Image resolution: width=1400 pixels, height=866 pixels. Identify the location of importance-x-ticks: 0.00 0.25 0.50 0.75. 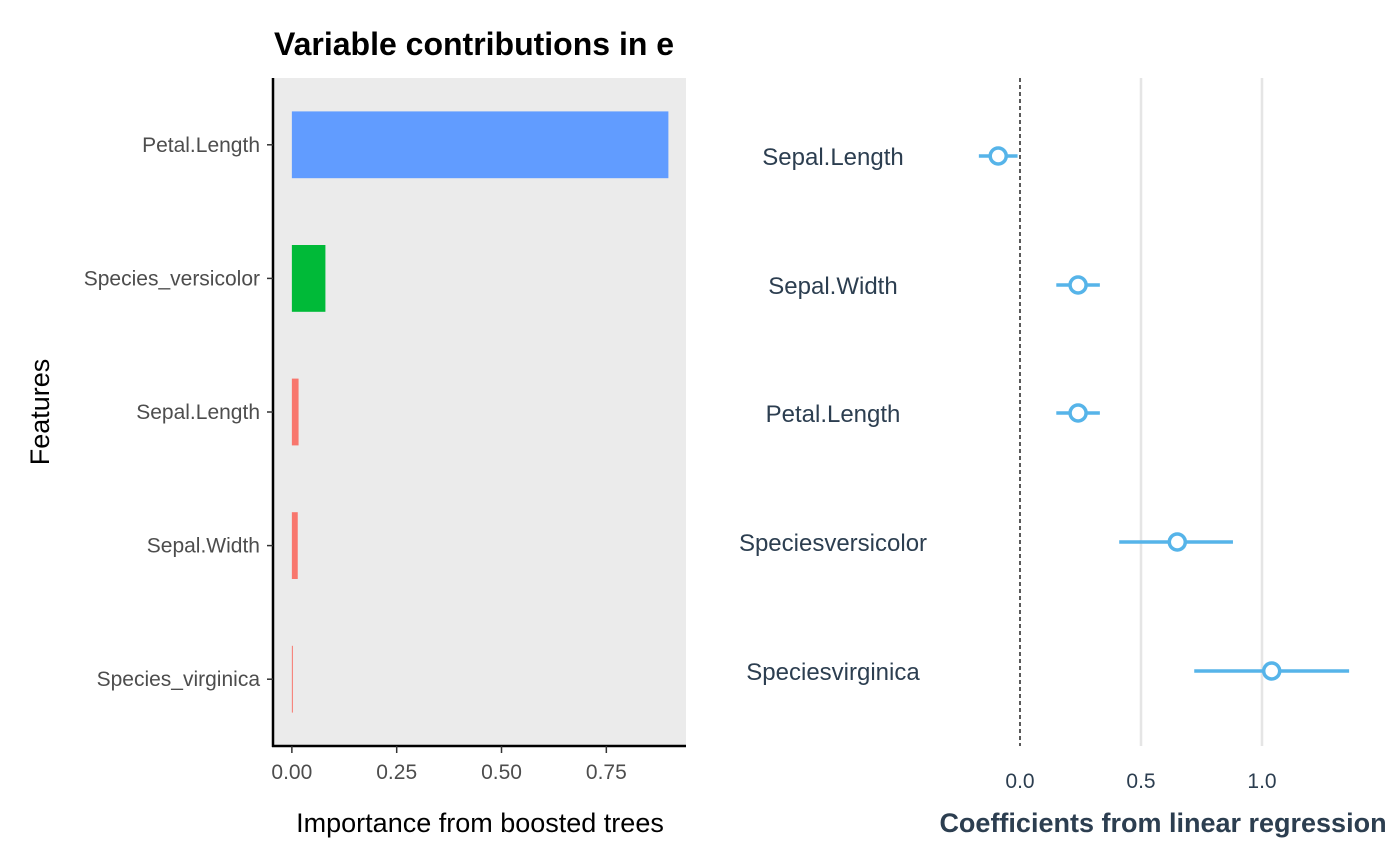
(449, 765).